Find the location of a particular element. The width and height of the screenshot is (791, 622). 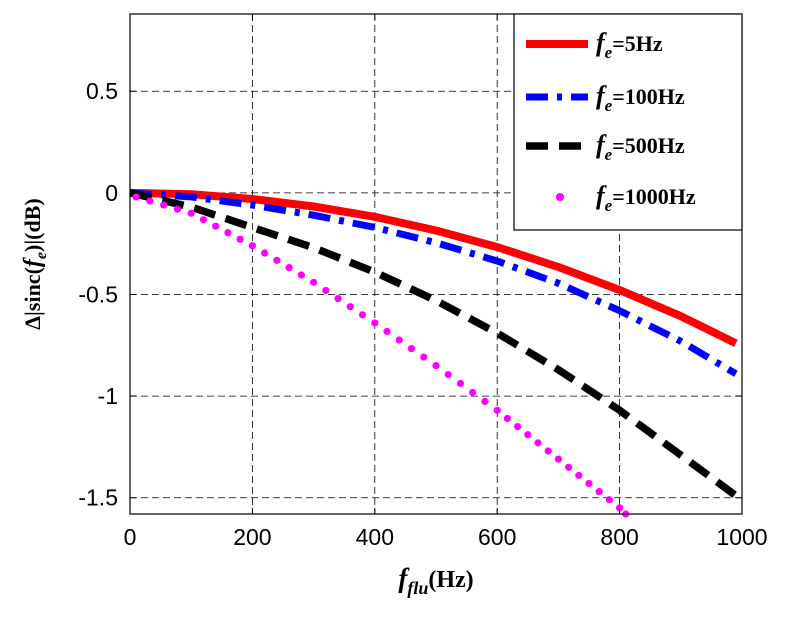

legend-marker is located at coordinates (560, 197).